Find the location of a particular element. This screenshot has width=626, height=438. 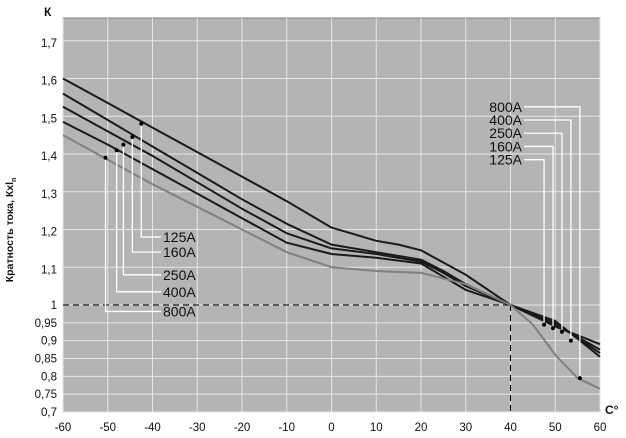

y-tick-label: 1,6 is located at coordinates (49, 82).